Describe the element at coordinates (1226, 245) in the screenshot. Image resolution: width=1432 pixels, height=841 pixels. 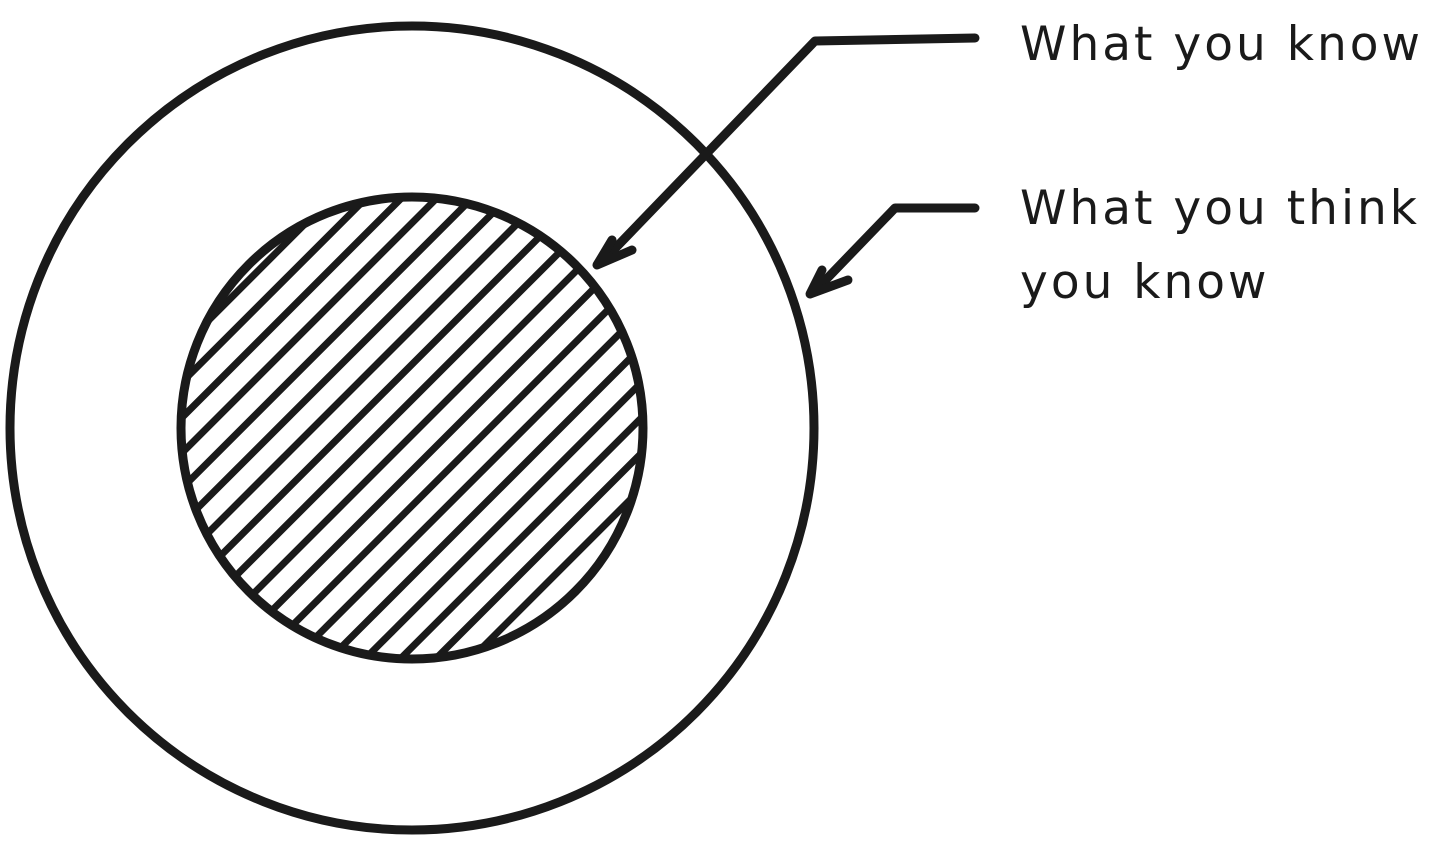
I see `label: What you think you know` at that location.